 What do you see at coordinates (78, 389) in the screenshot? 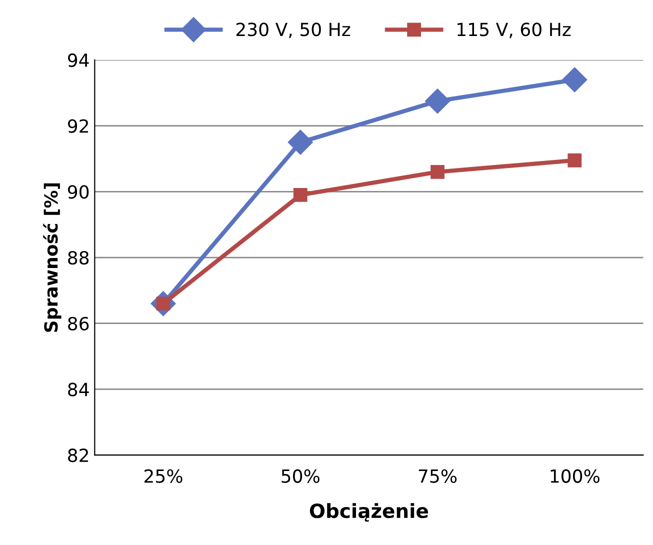
I see `y-tick-label: 84` at bounding box center [78, 389].